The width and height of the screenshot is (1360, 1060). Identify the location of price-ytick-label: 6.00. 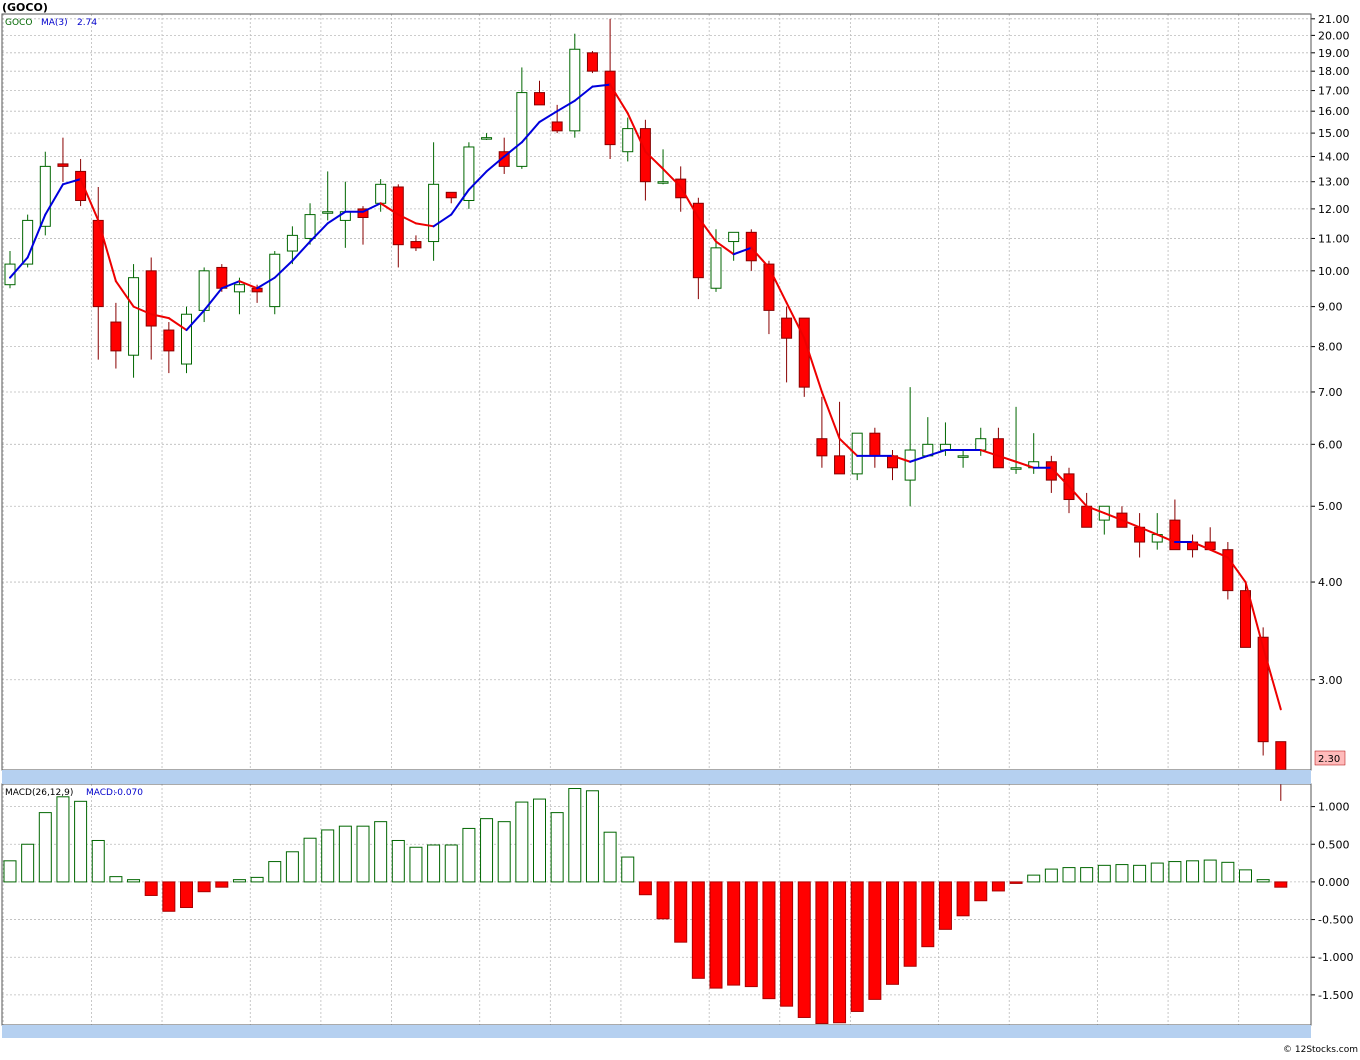
(1330, 444).